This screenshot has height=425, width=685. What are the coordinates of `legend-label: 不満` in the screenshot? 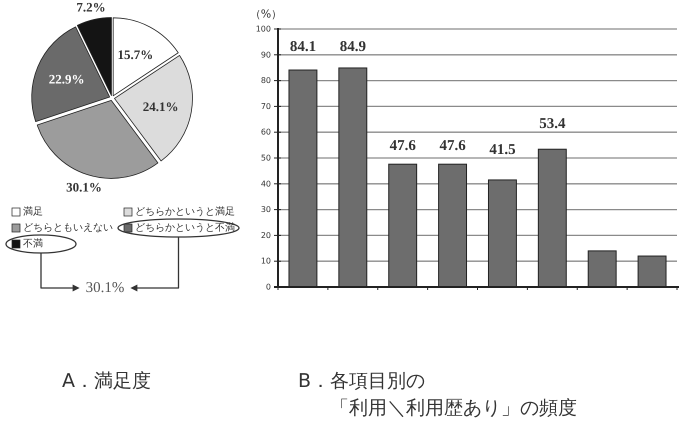 It's located at (33, 244).